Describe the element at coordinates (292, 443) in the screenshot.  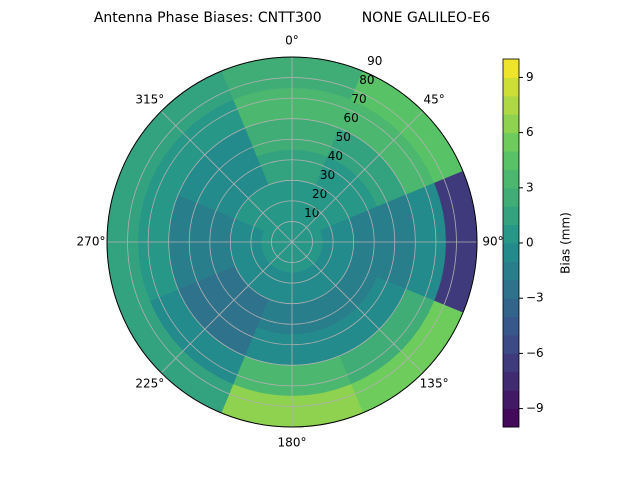
I see `theta-tick-label: 180°` at that location.